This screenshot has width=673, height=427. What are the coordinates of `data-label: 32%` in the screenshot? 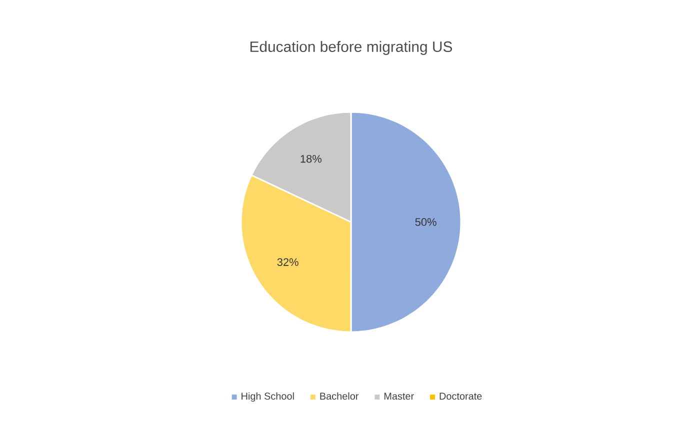 It's located at (287, 262).